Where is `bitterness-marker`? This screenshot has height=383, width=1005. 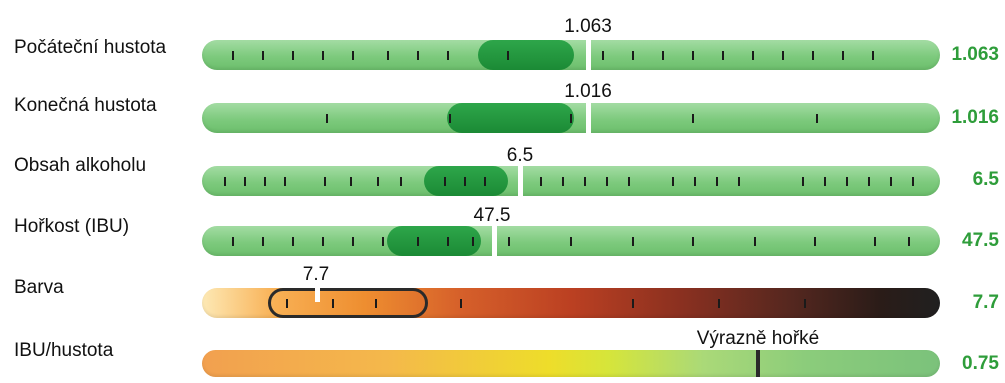
bitterness-marker is located at coordinates (494, 239).